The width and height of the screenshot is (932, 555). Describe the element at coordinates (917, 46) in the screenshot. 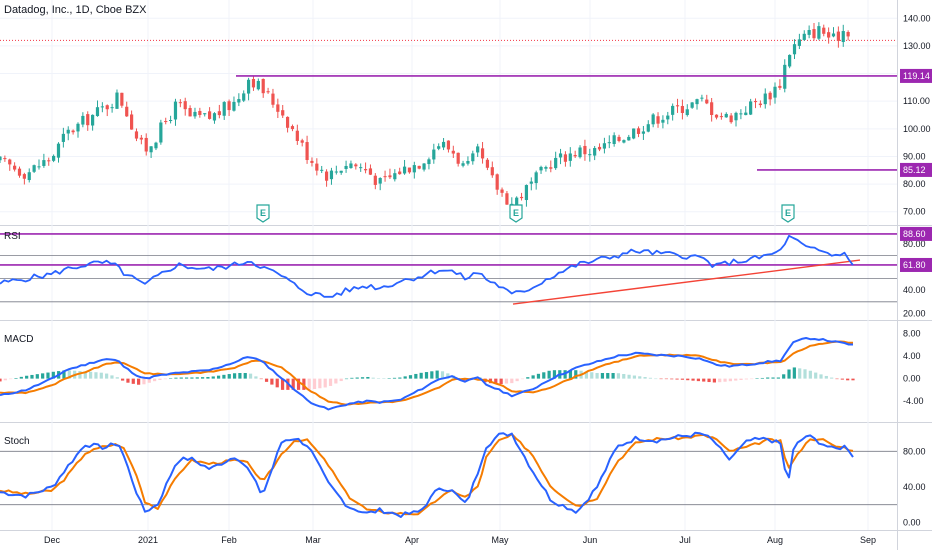

I see `price-tick-label: 130.00` at that location.